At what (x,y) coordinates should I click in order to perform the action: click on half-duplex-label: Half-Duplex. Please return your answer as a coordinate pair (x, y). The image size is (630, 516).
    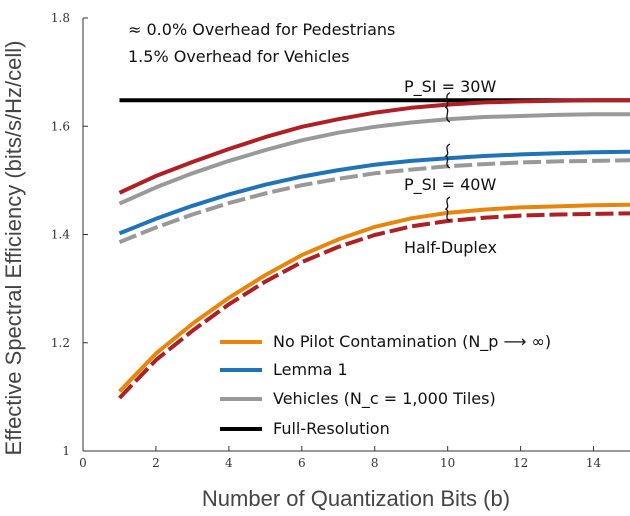
    Looking at the image, I should click on (450, 247).